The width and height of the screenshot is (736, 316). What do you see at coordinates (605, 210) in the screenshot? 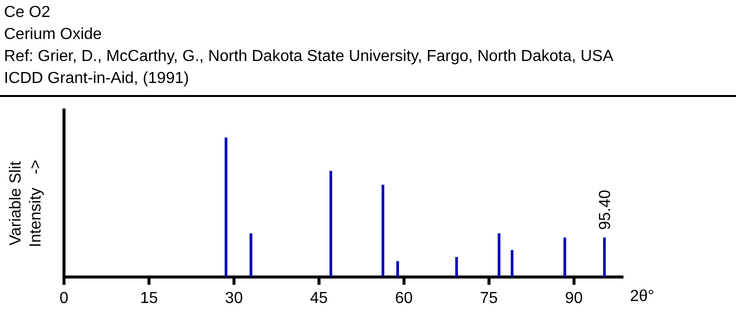
I see `annotation: 95.40` at bounding box center [605, 210].